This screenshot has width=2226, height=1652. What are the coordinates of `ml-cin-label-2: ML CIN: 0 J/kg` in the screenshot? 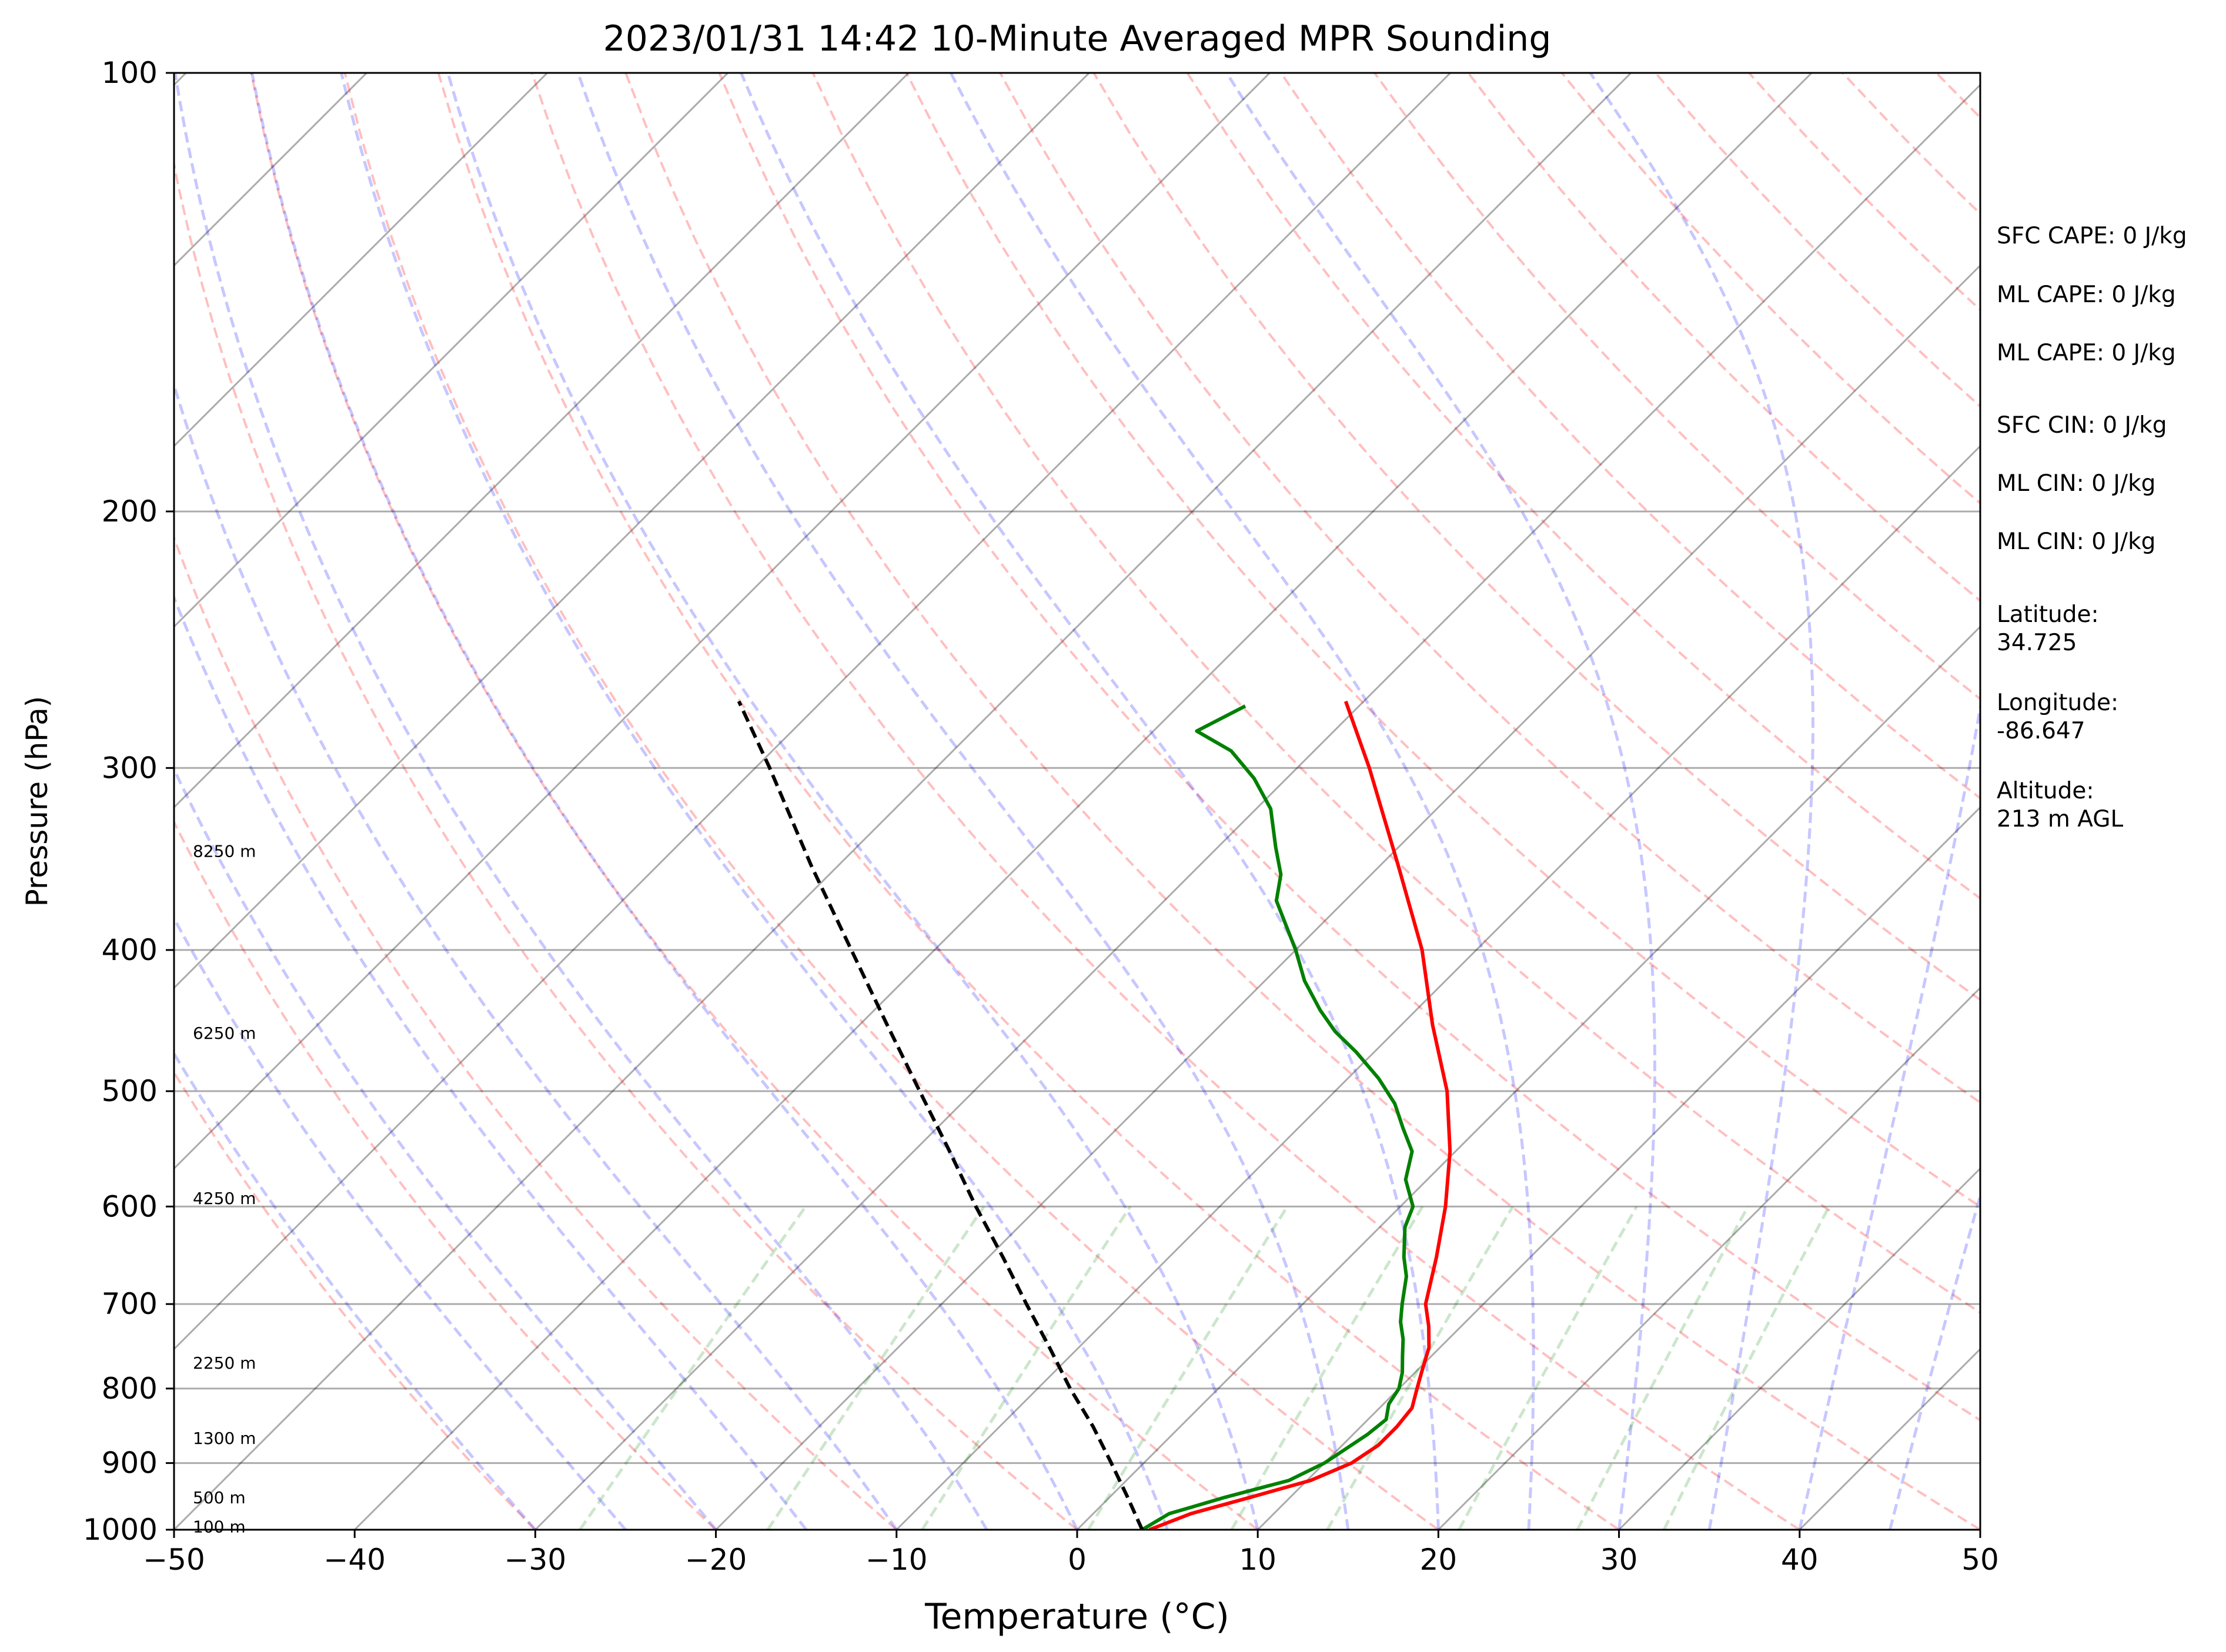 It's located at (2076, 542).